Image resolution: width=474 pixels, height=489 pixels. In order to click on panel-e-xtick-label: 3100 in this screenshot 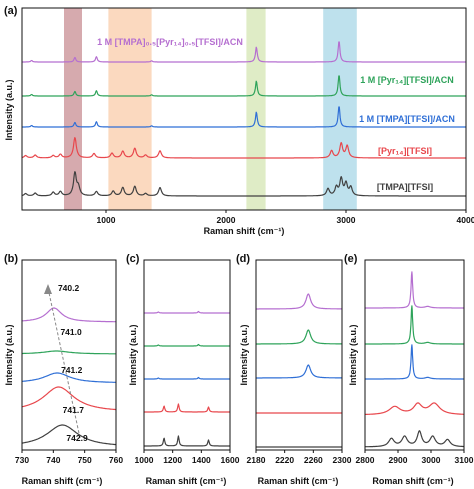, I will do `click(464, 460)`.